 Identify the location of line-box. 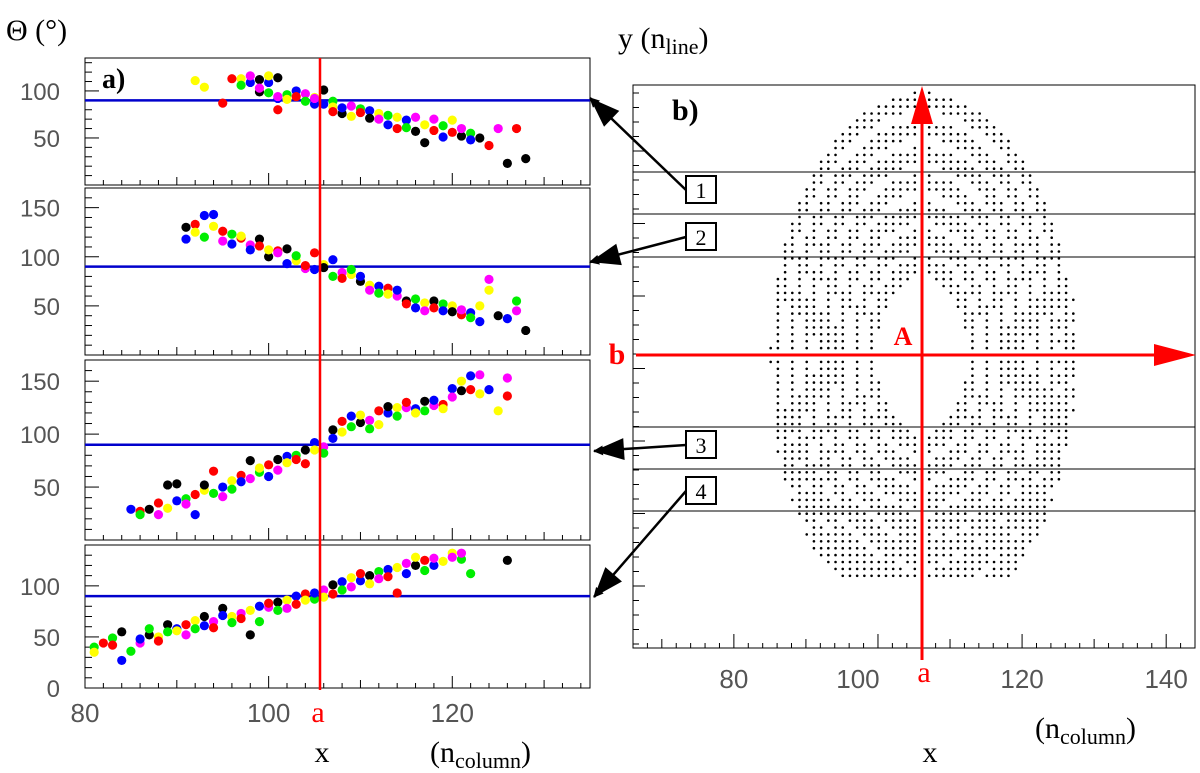
(701, 490).